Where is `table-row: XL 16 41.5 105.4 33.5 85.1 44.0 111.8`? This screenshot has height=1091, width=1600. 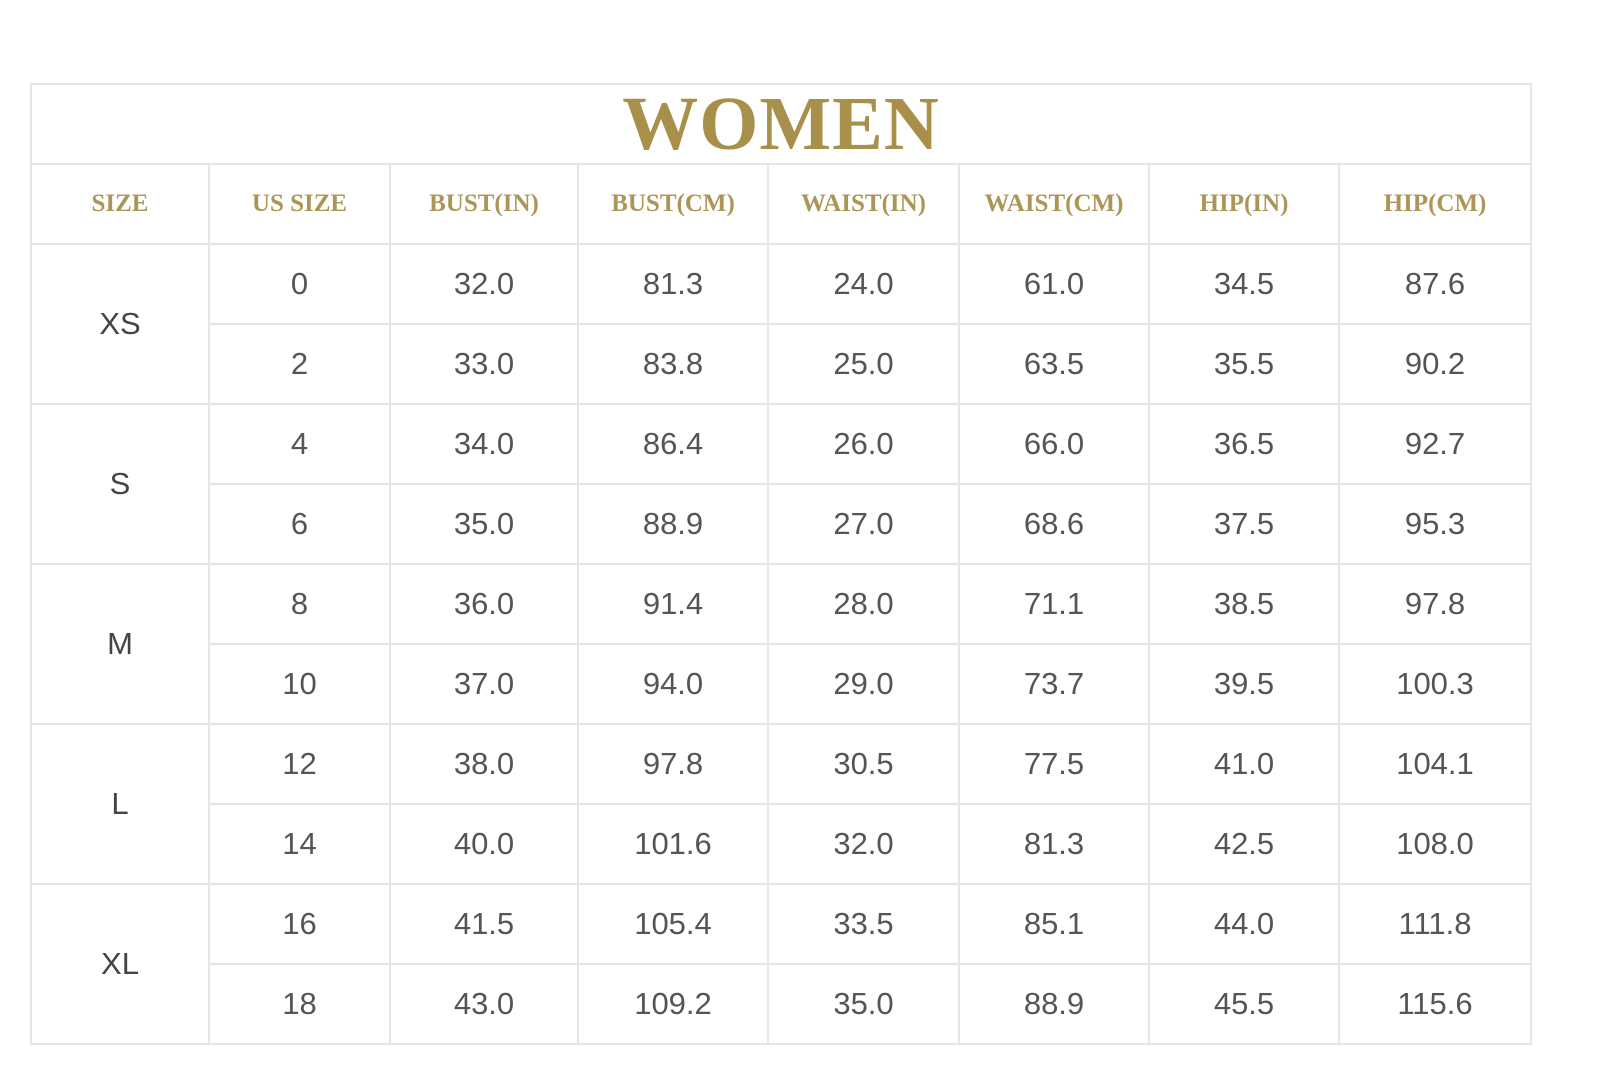
table-row: XL 16 41.5 105.4 33.5 85.1 44.0 111.8 is located at coordinates (781, 964).